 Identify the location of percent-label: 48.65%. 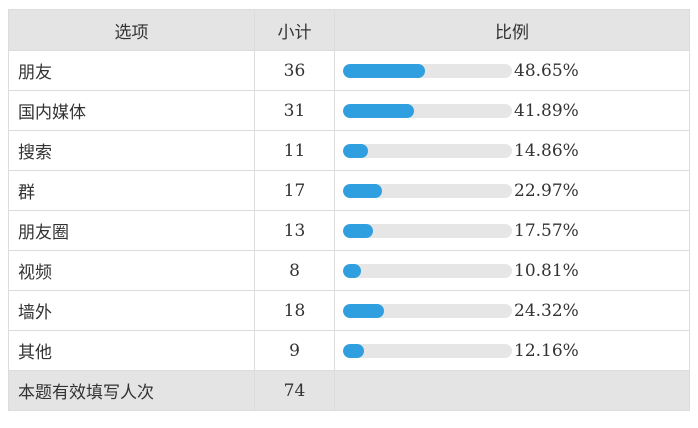
(546, 70).